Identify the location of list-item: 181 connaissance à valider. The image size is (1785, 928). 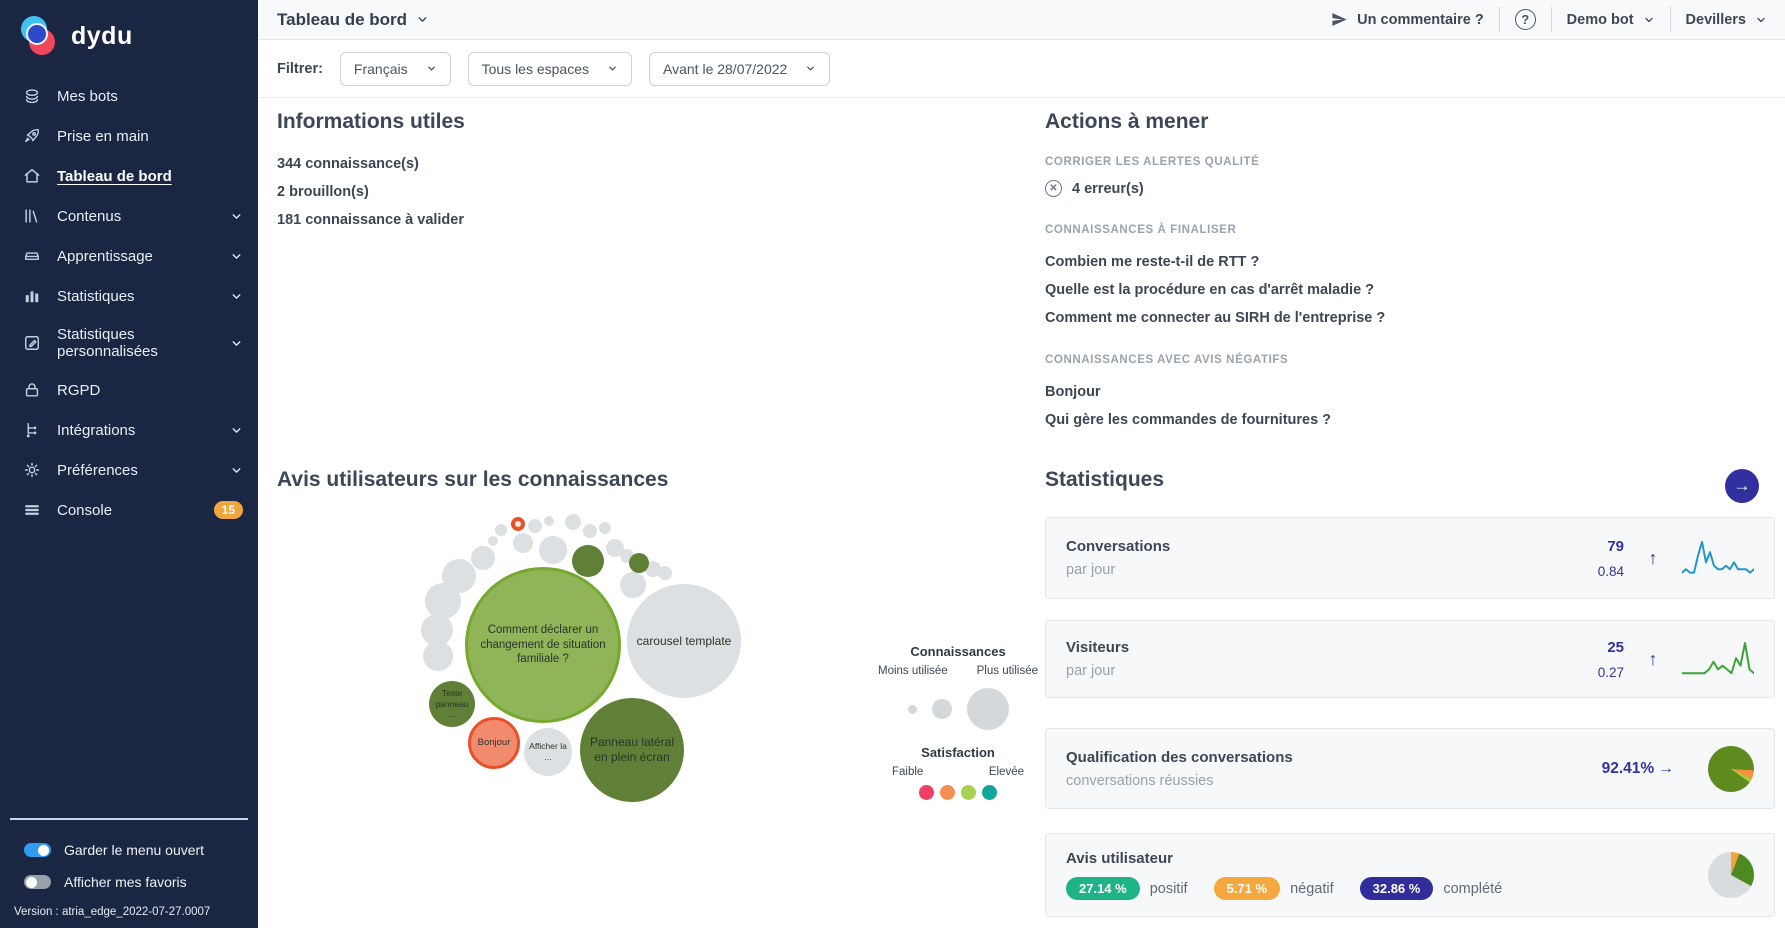
(370, 220).